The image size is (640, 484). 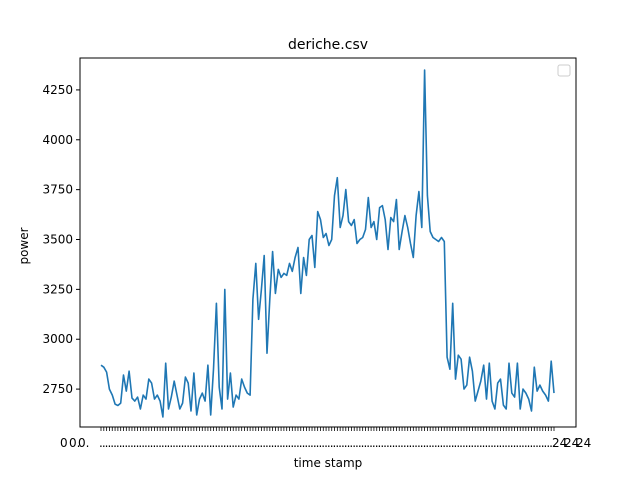 I want to click on y-tick-label: 3250, so click(x=57, y=289).